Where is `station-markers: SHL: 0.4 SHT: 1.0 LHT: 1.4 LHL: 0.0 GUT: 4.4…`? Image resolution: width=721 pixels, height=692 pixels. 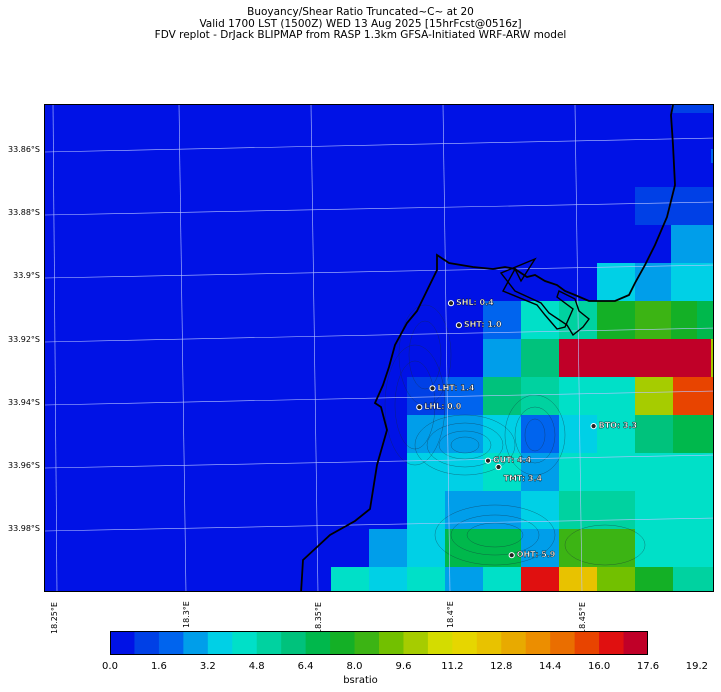 station-markers: SHL: 0.4 SHT: 1.0 LHT: 1.4 LHL: 0.0 GUT: 4.4… is located at coordinates (527, 428).